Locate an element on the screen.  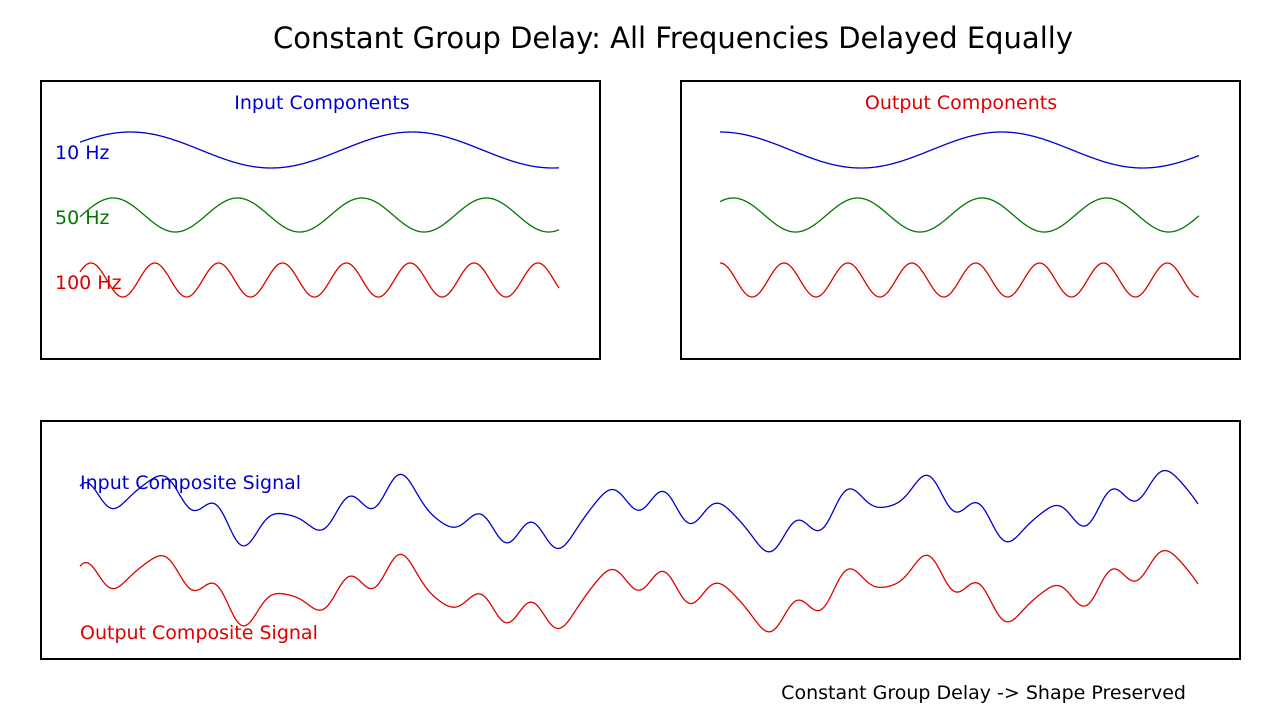
input-composite-label: Input Composite Signal is located at coordinates (190, 483).